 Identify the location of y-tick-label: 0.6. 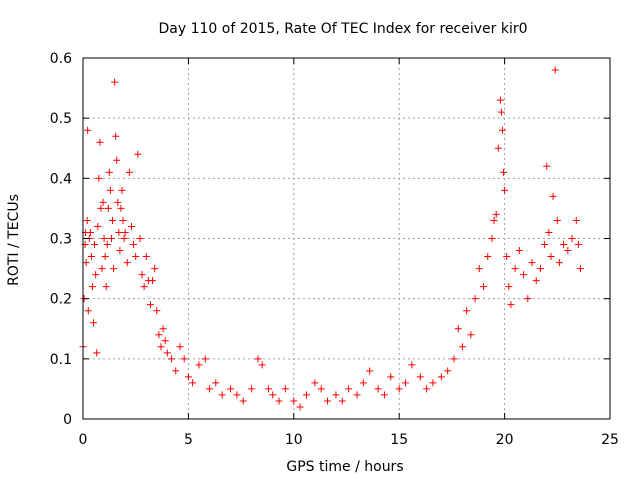
(61, 59).